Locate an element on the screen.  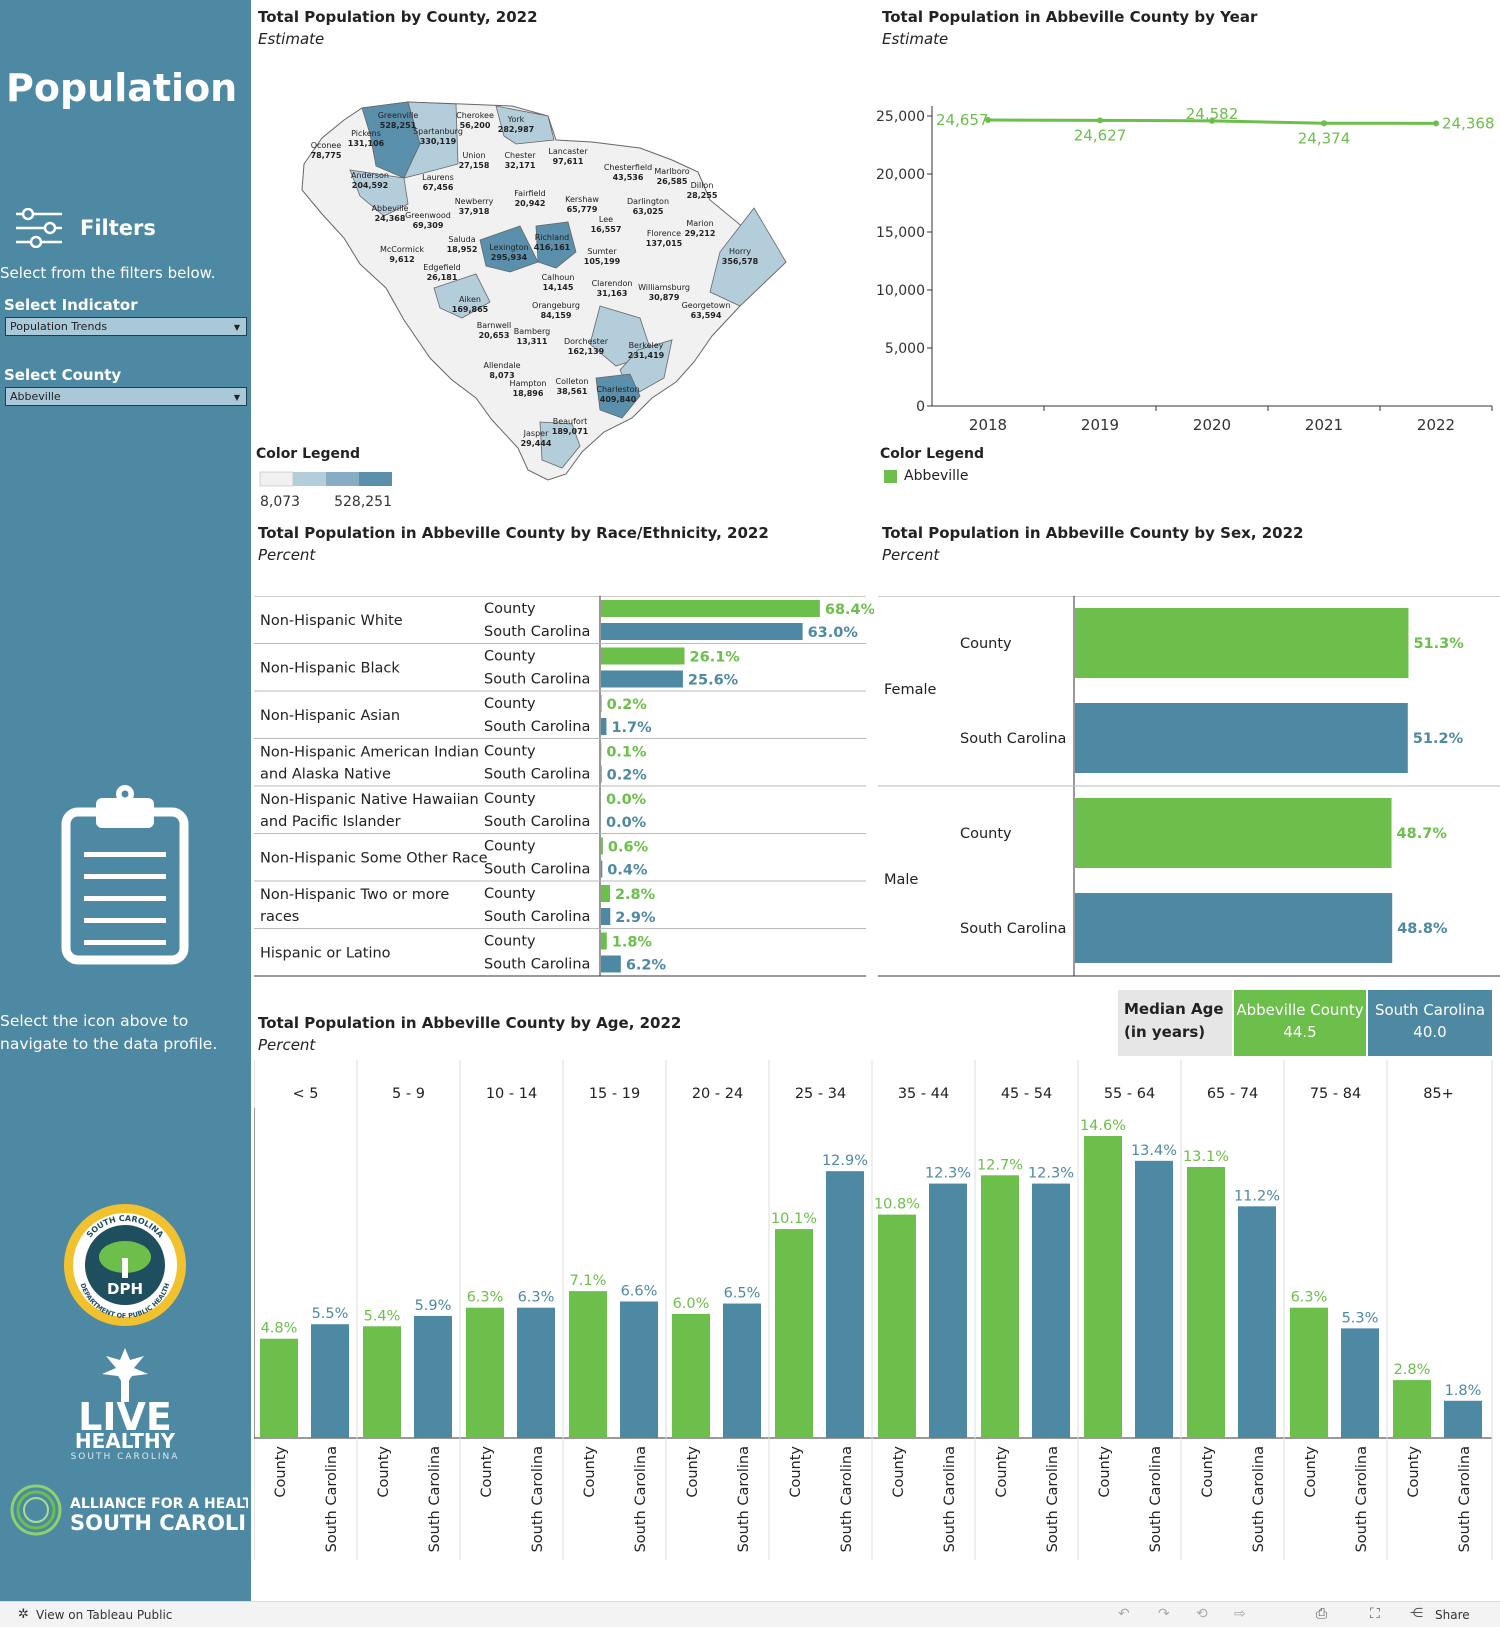
county-name-label: Beaufort is located at coordinates (570, 421).